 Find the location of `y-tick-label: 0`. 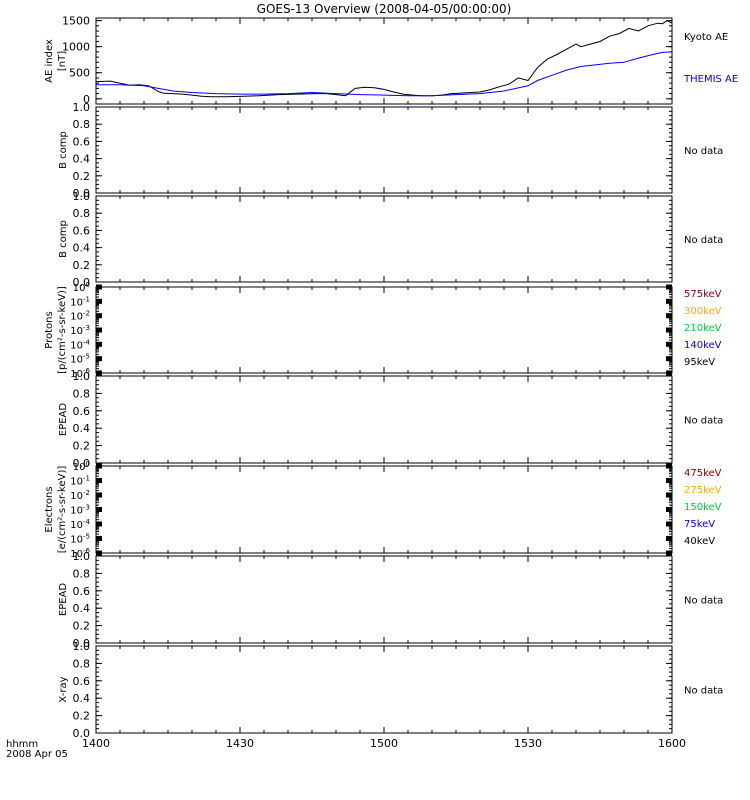

y-tick-label: 0 is located at coordinates (86, 99).